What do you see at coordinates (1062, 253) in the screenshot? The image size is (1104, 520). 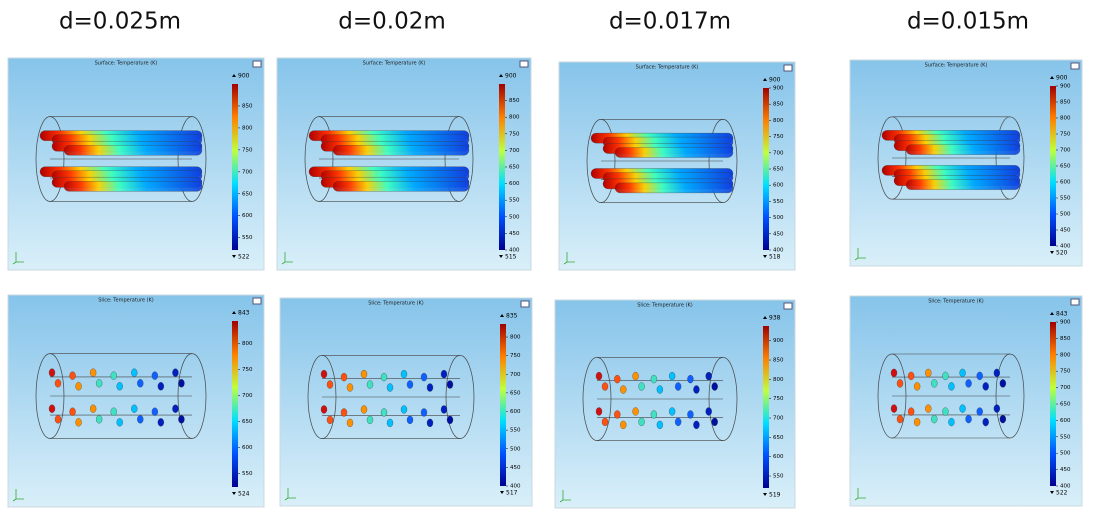 I see `colorbar-min: 520` at bounding box center [1062, 253].